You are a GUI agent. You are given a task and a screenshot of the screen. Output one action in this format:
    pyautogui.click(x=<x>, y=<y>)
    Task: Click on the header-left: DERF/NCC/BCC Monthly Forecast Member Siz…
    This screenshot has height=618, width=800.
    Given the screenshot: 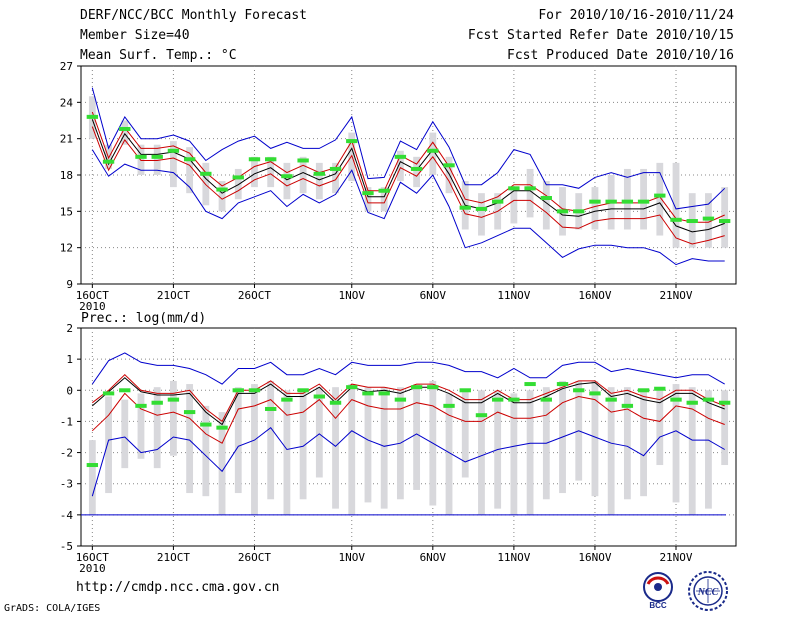 What is the action you would take?
    pyautogui.click(x=193, y=36)
    